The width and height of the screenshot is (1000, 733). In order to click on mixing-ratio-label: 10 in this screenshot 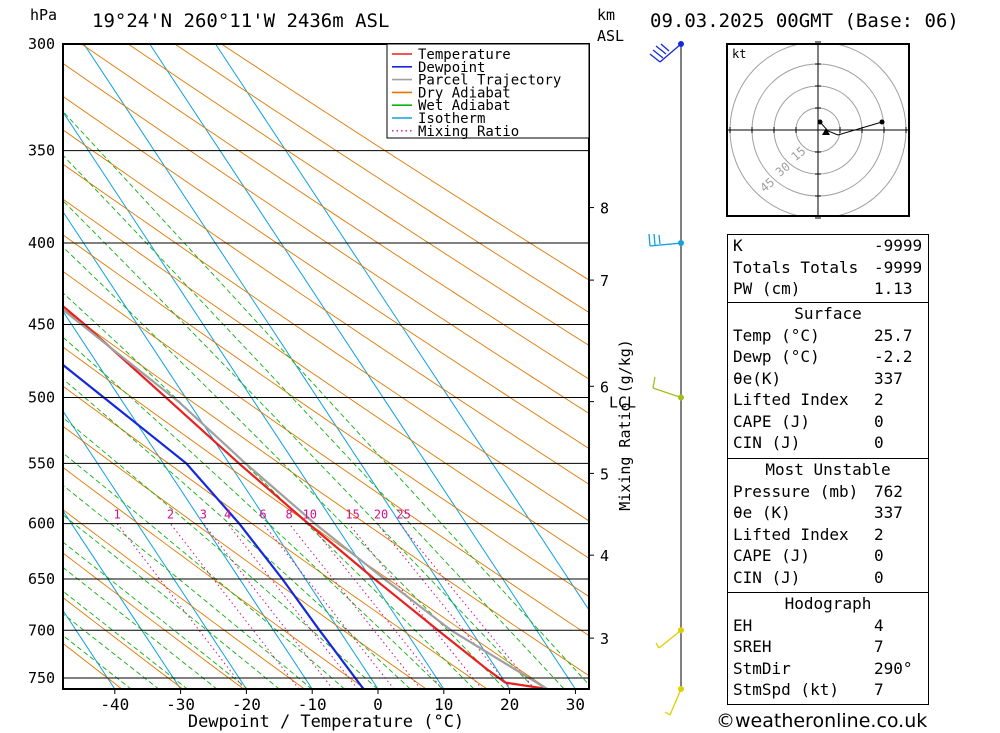, I will do `click(310, 515)`.